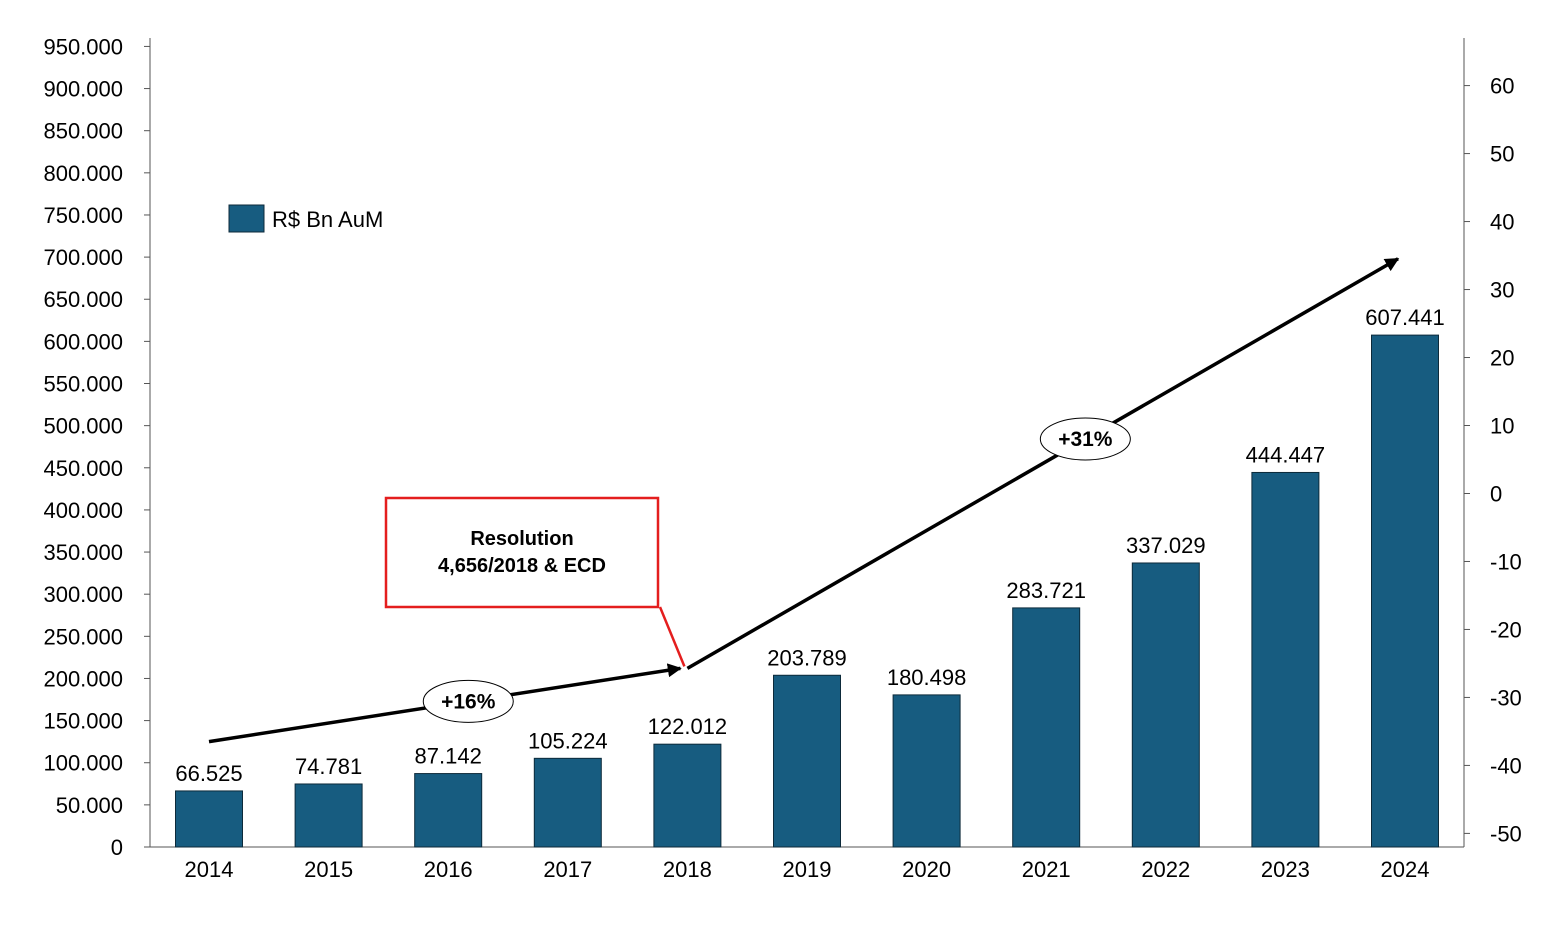 The height and width of the screenshot is (925, 1559). I want to click on y-axis-right: -50 -40 -30 -20 -10 0 10 20 30 40 50 60, so click(1492, 442).